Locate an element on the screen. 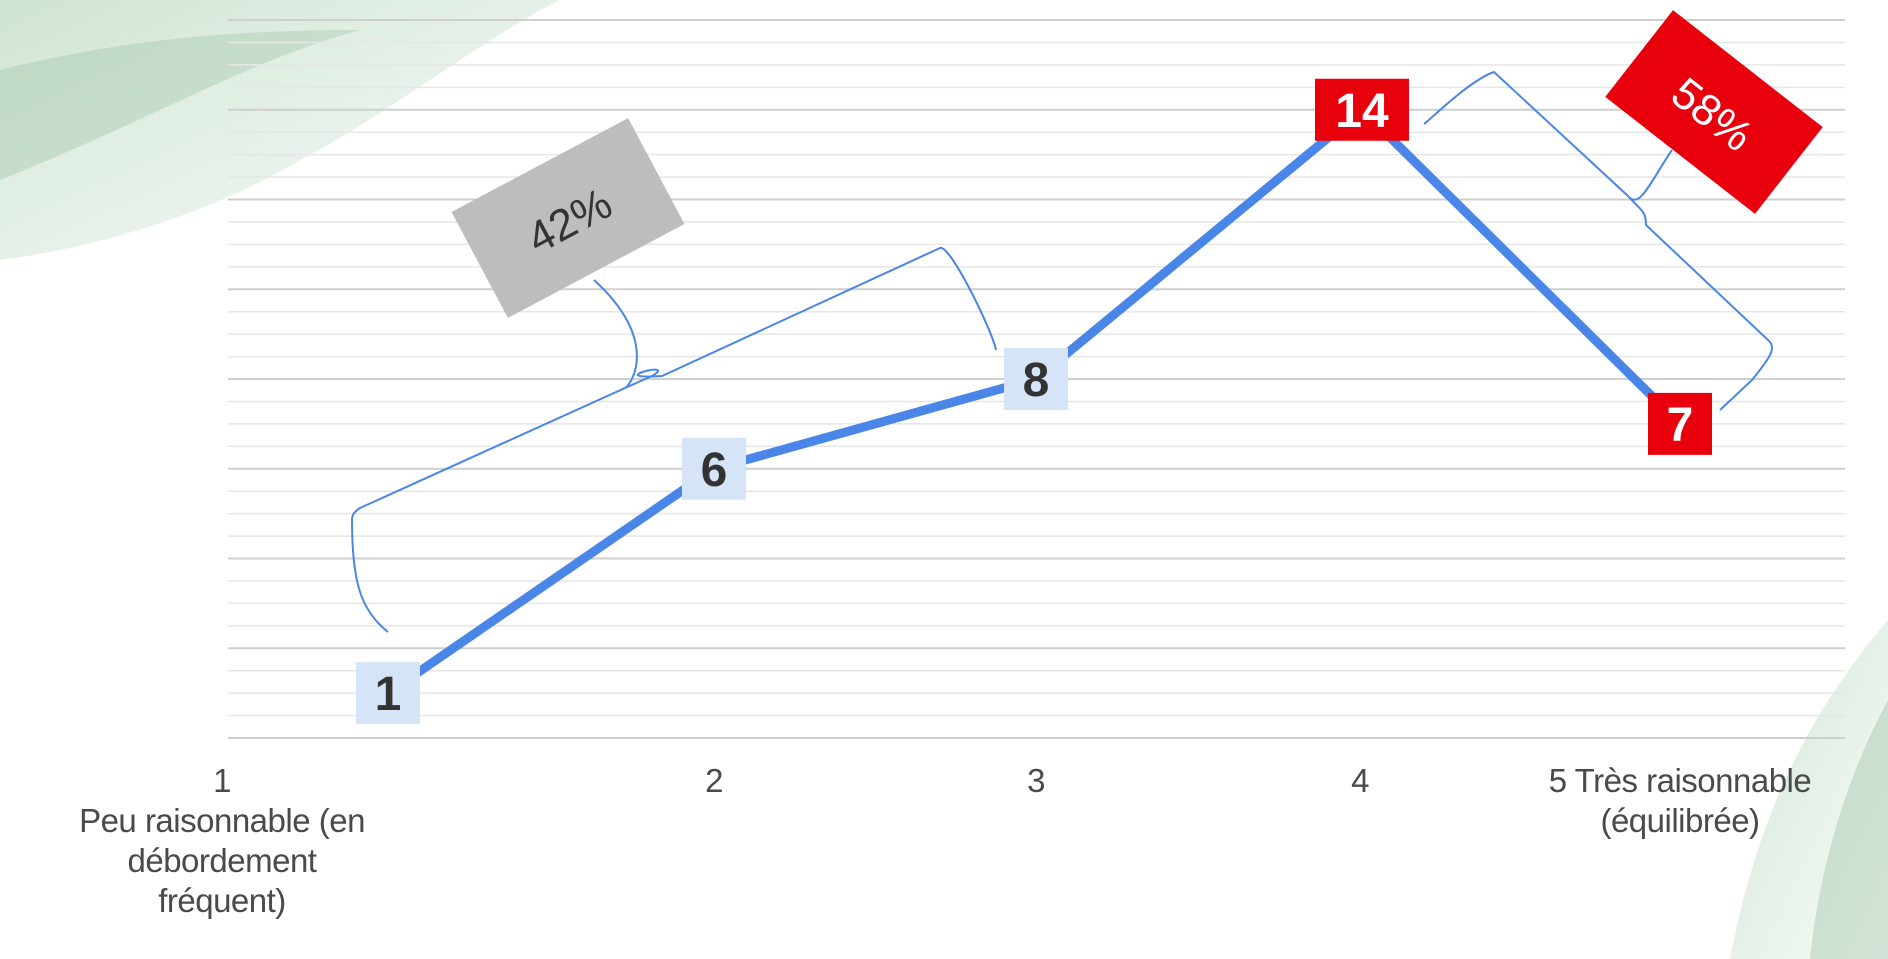 The width and height of the screenshot is (1888, 959). x-tick-label-line: 5 Très raisonnable is located at coordinates (1680, 780).